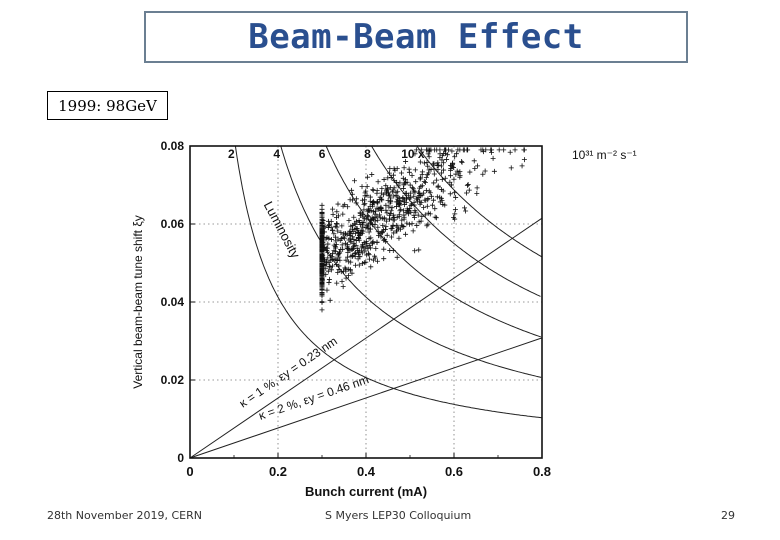 The image size is (780, 540). Describe the element at coordinates (173, 302) in the screenshot. I see `y-tick-label: 0.04` at that location.